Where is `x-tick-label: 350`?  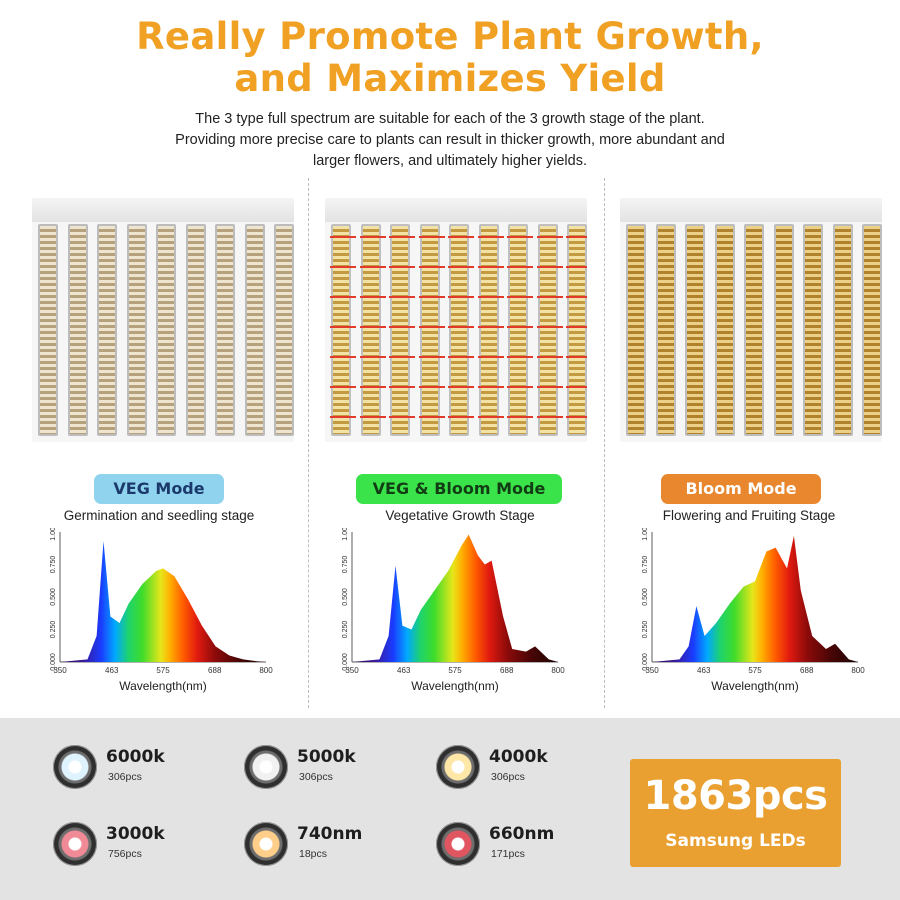 x-tick-label: 350 is located at coordinates (60, 670).